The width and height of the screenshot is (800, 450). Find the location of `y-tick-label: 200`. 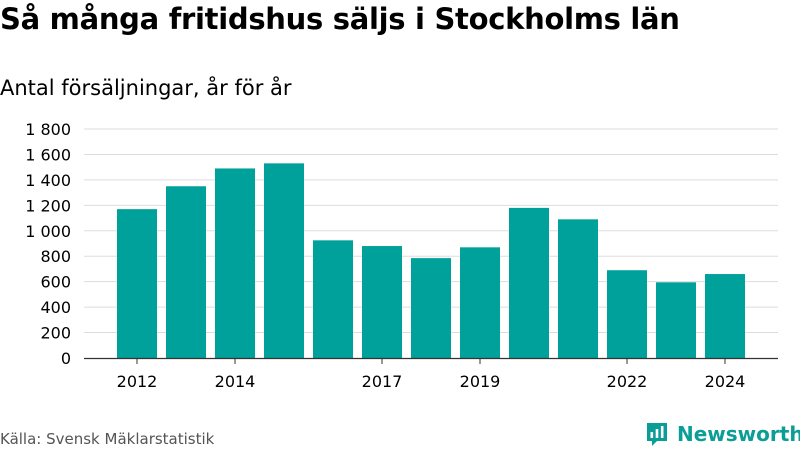

y-tick-label: 200 is located at coordinates (55, 333).